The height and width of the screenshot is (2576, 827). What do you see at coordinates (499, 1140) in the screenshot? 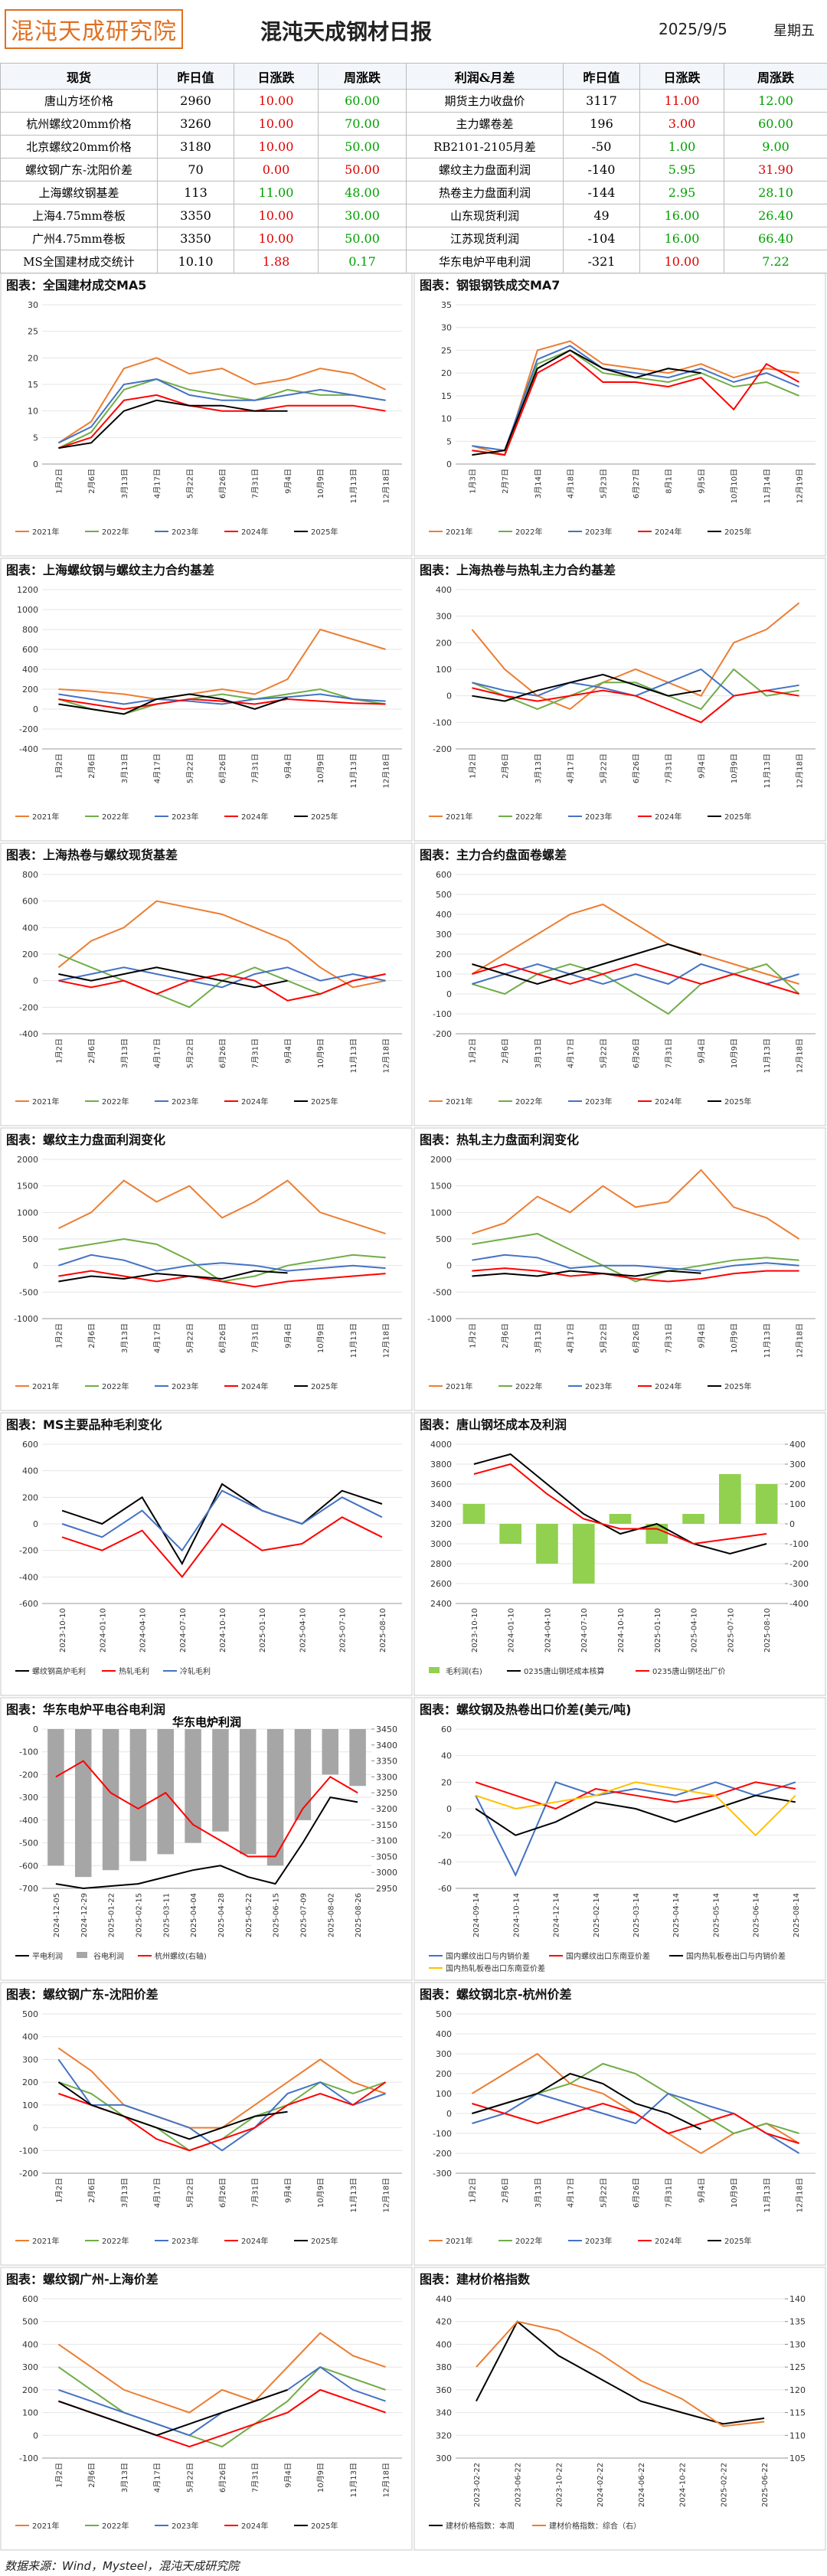
I see `chart-title: 图表：热轧主力盘面利润变化` at bounding box center [499, 1140].